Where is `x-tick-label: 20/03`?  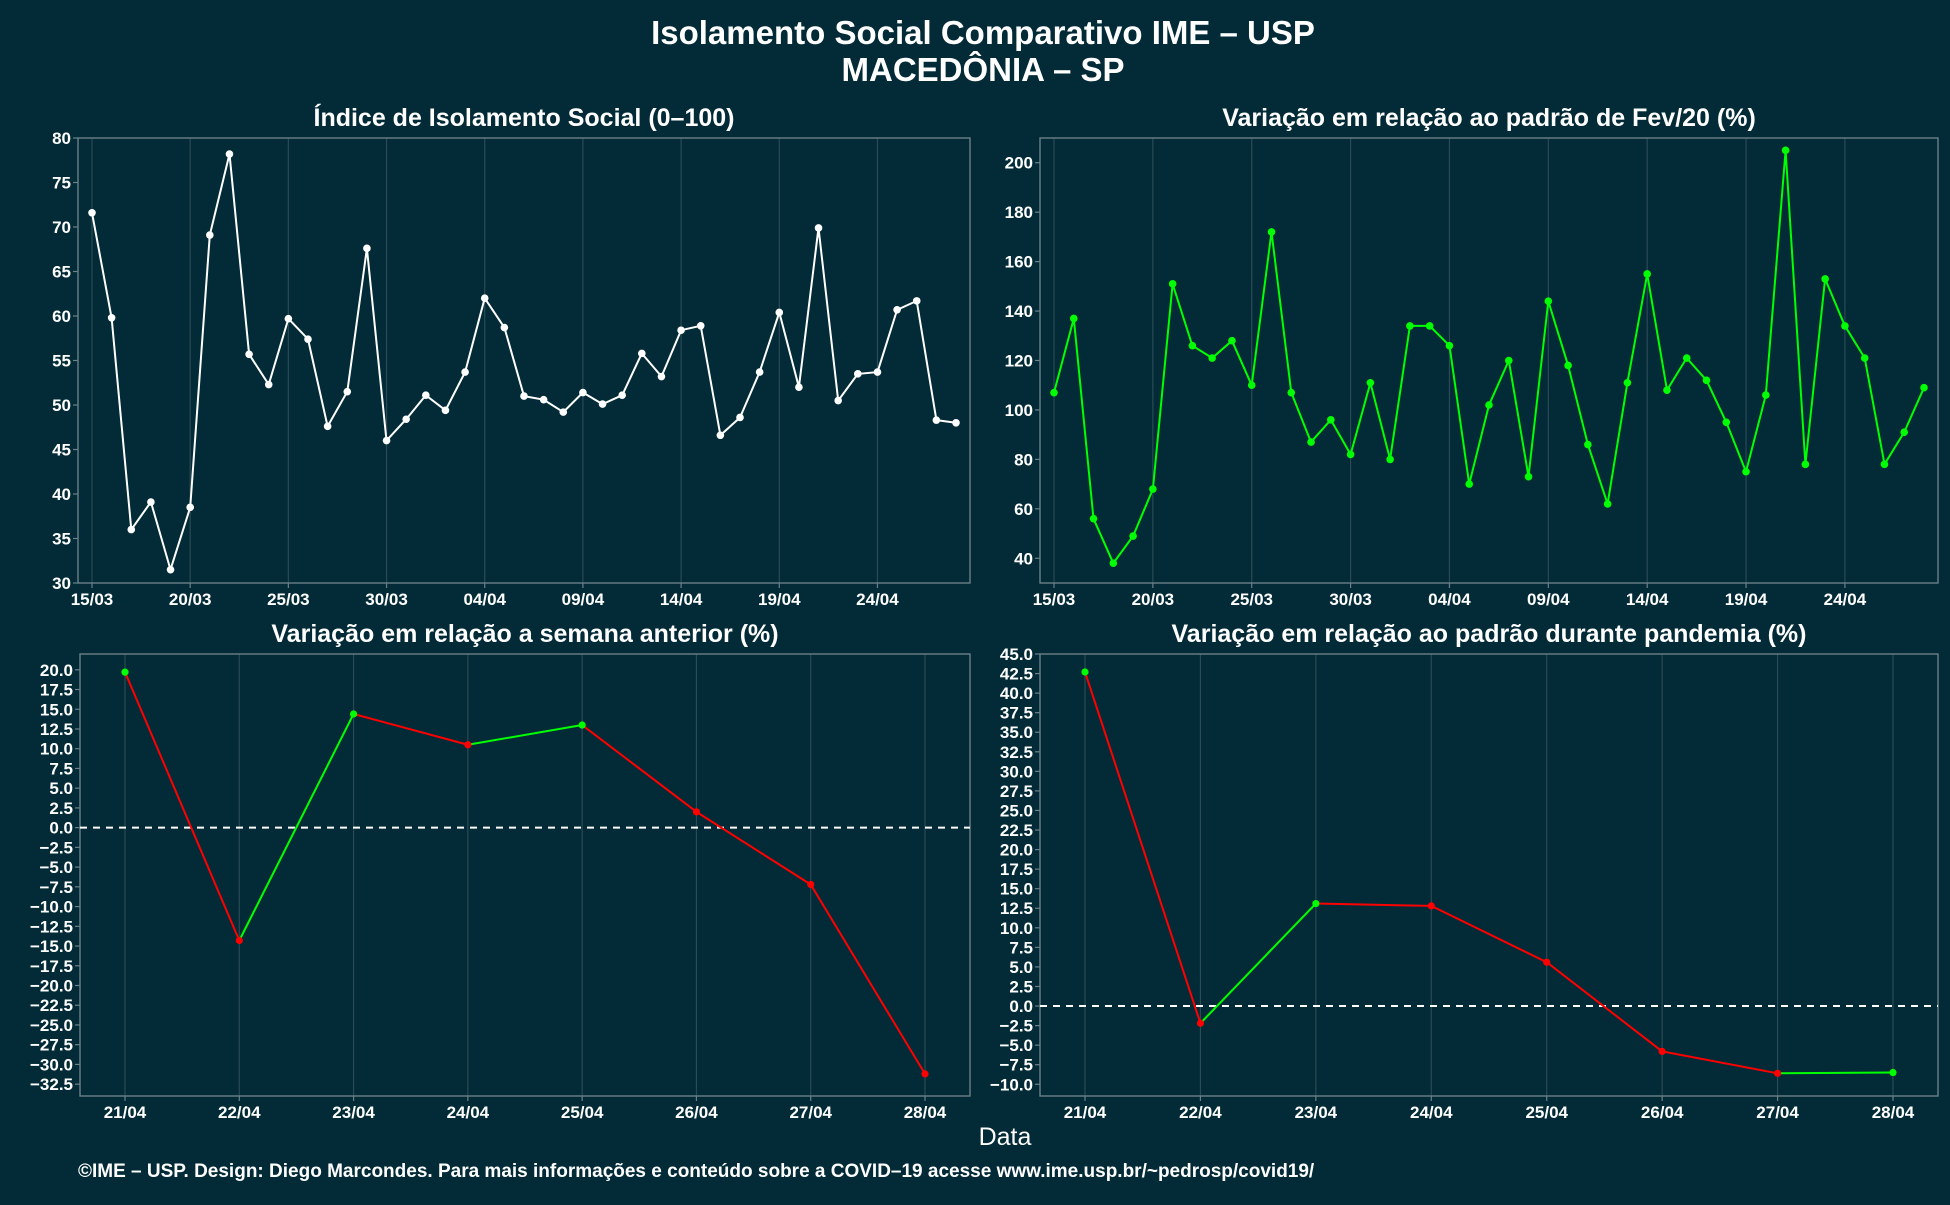 x-tick-label: 20/03 is located at coordinates (1153, 599).